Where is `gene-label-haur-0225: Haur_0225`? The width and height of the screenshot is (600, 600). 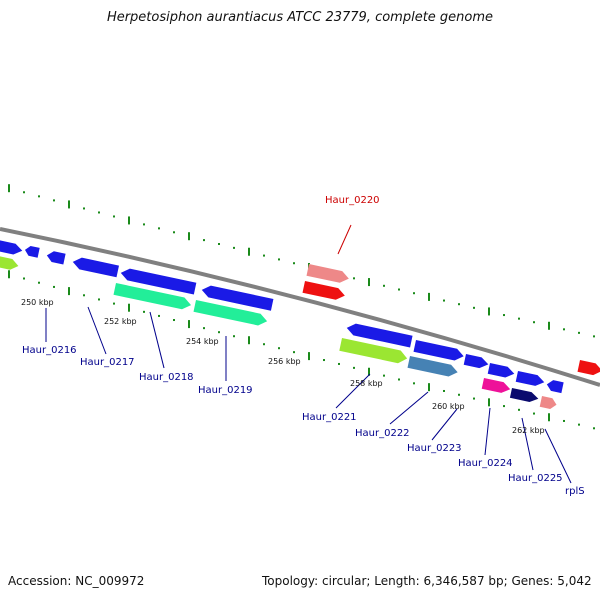 gene-label-haur-0225: Haur_0225 is located at coordinates (535, 478).